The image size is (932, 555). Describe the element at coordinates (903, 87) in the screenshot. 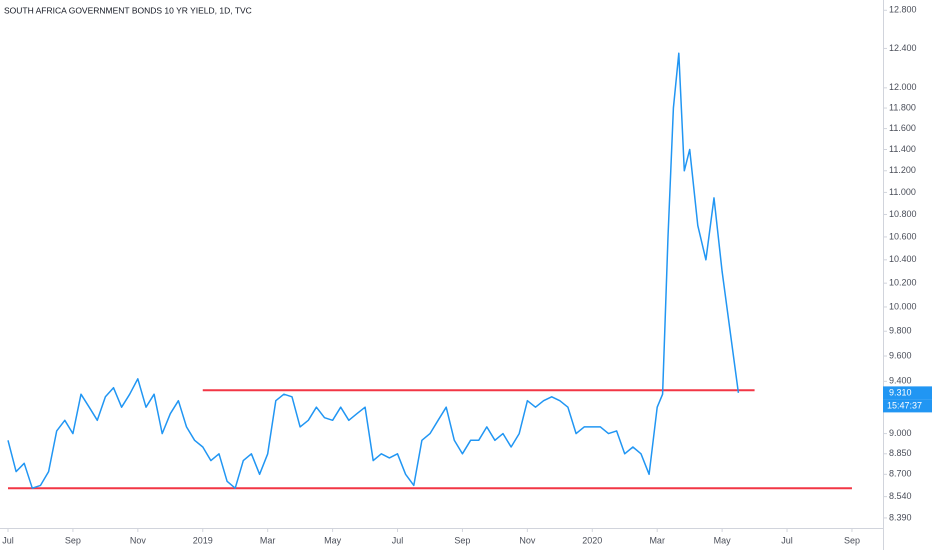

I see `y-tick-label: 12.000` at that location.